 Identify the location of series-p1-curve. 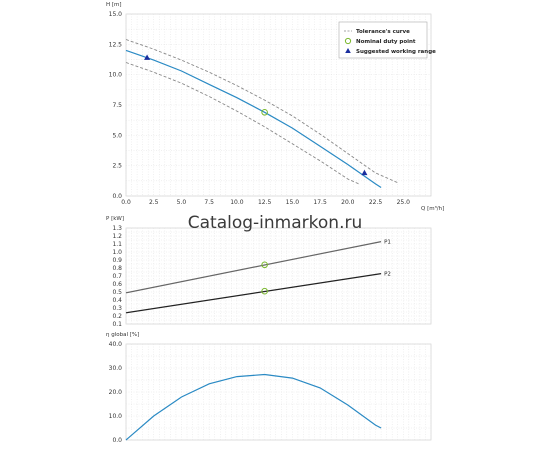
(253, 267).